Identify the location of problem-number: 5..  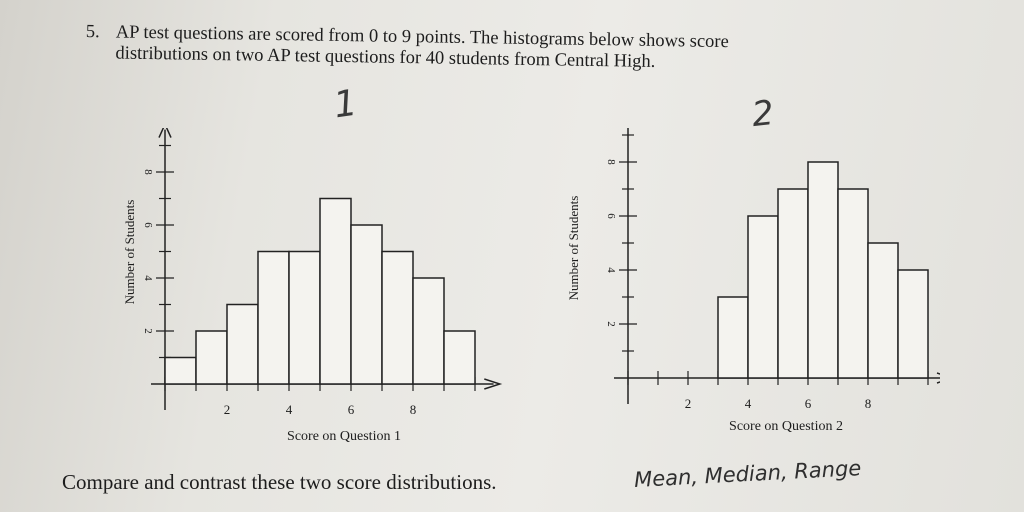
(92, 32).